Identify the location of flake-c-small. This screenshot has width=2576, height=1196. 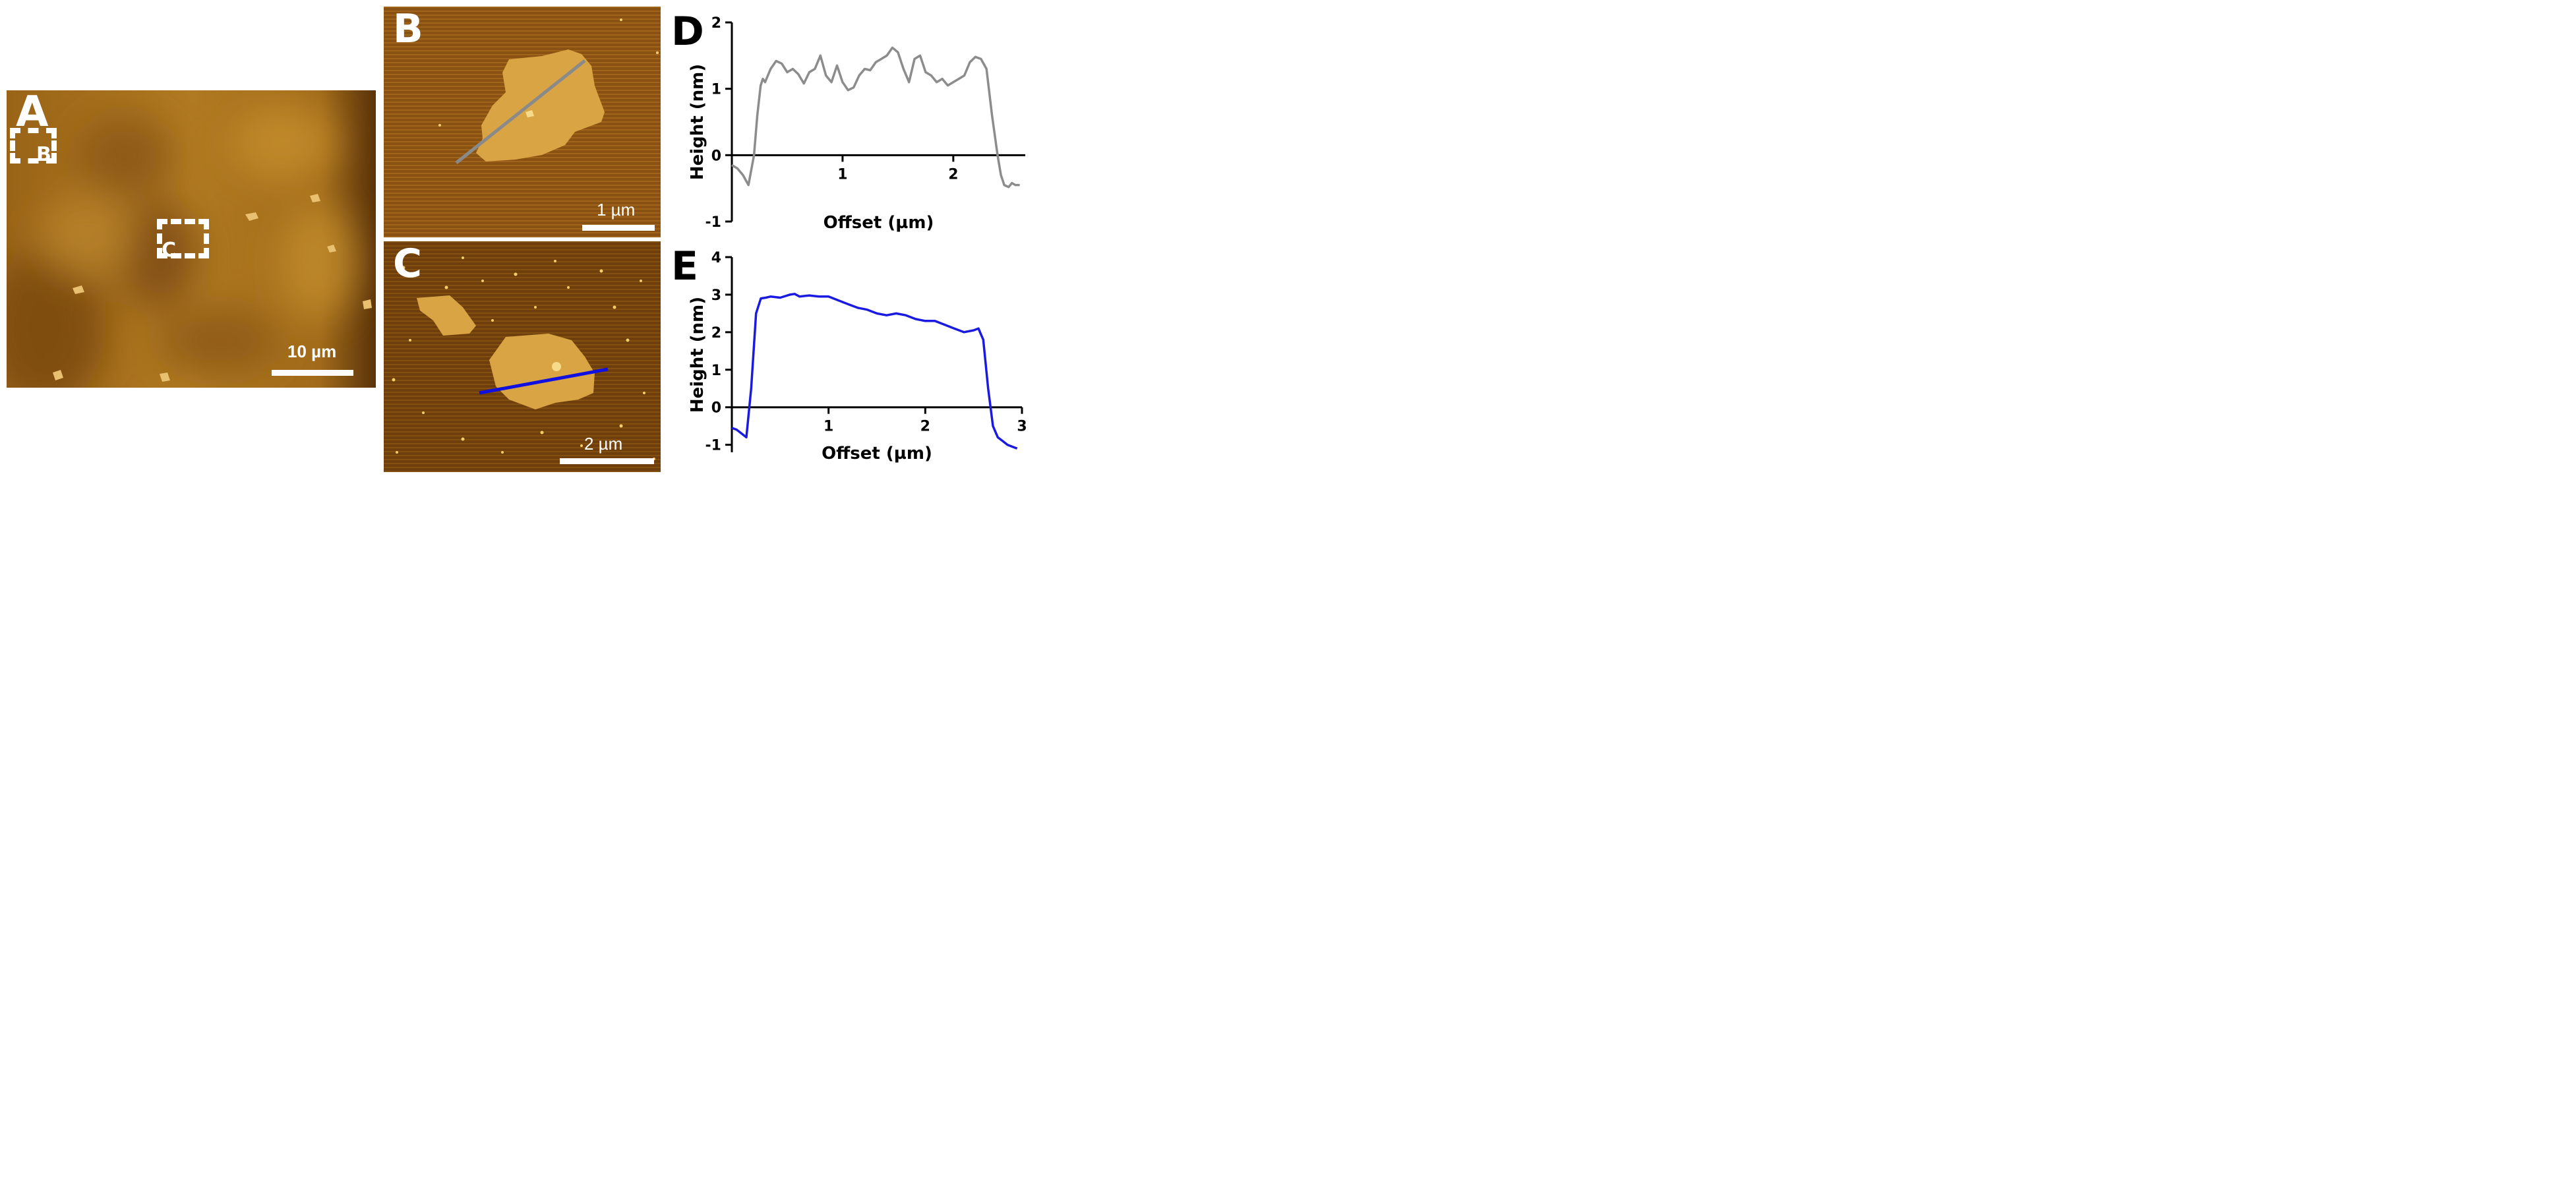
(446, 315).